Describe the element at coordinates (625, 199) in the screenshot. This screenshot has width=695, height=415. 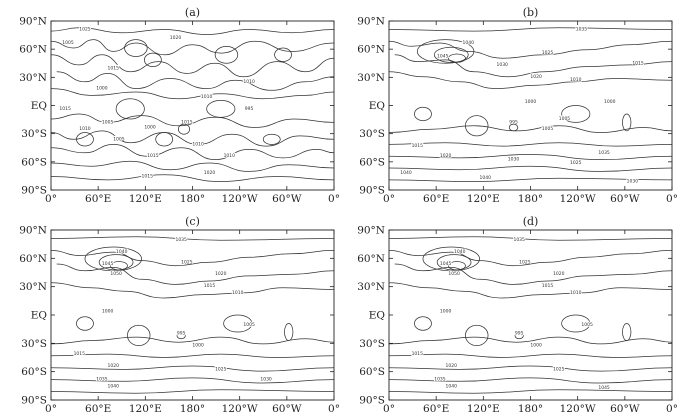
I see `lon-tick-label: 60°W` at that location.